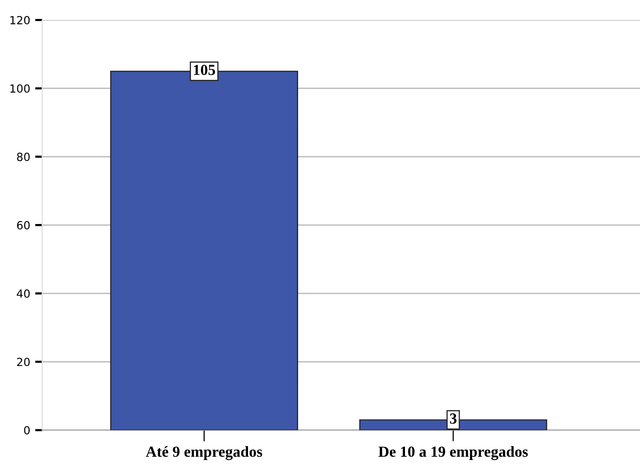 The width and height of the screenshot is (640, 465). I want to click on y-tick-label: 40, so click(23, 293).